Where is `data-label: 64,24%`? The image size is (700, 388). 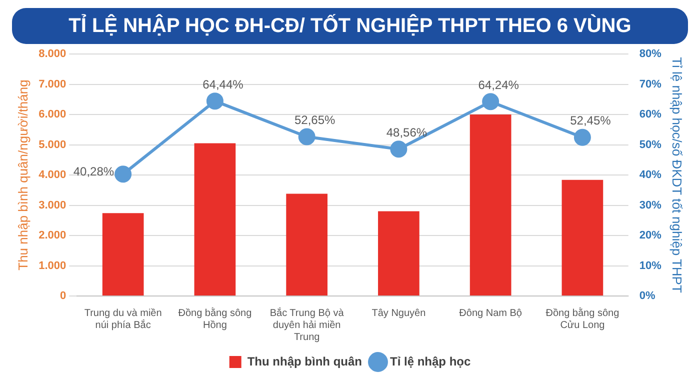 data-label: 64,24% is located at coordinates (499, 85).